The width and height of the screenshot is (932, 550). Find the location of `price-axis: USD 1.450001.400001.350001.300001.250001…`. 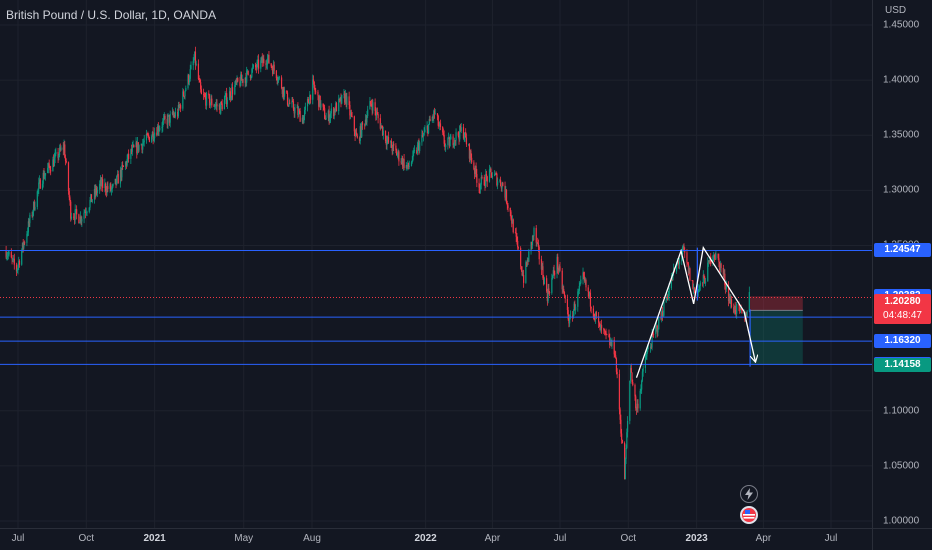

price-axis: USD 1.450001.400001.350001.300001.250001… is located at coordinates (902, 264).